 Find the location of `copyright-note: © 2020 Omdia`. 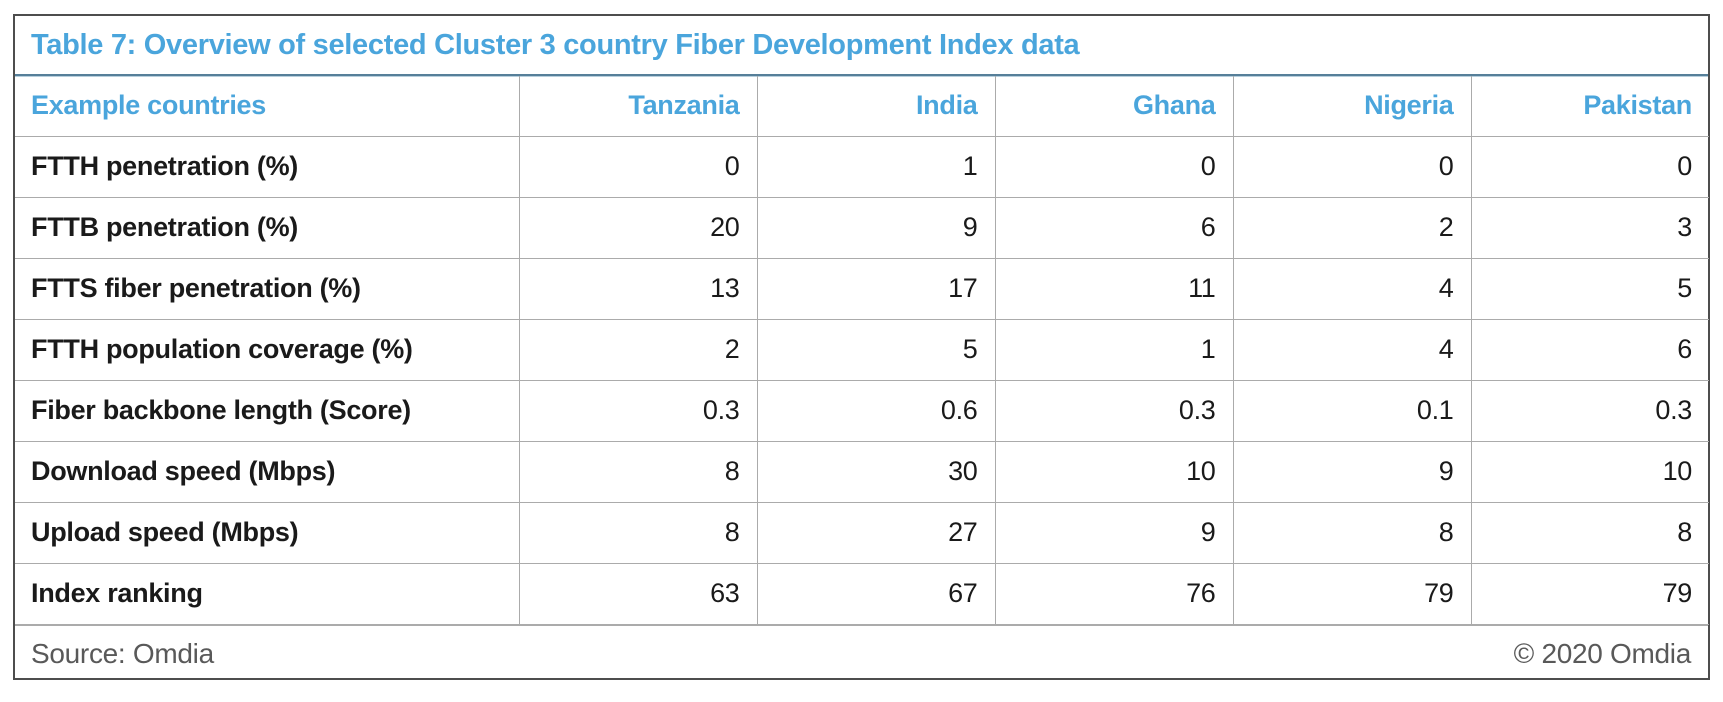

copyright-note: © 2020 Omdia is located at coordinates (1602, 653).